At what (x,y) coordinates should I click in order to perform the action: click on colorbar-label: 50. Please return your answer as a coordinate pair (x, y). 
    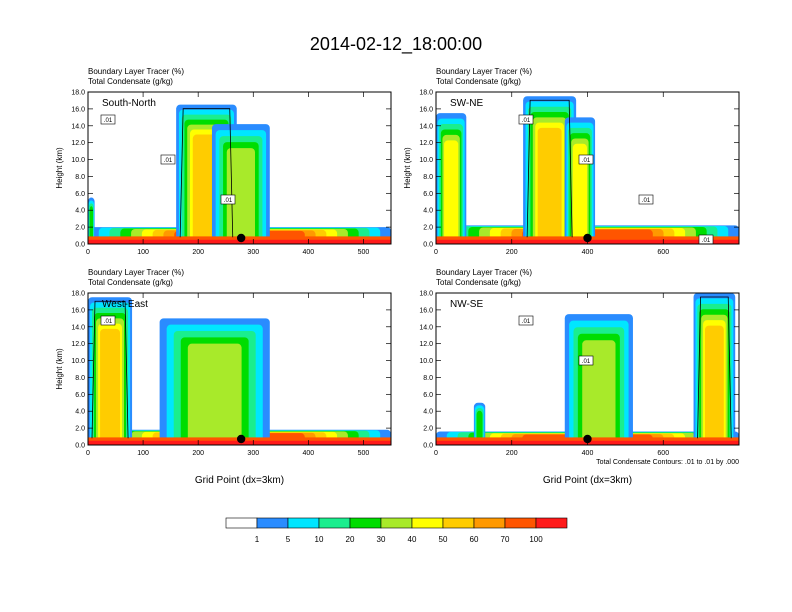
    Looking at the image, I should click on (443, 539).